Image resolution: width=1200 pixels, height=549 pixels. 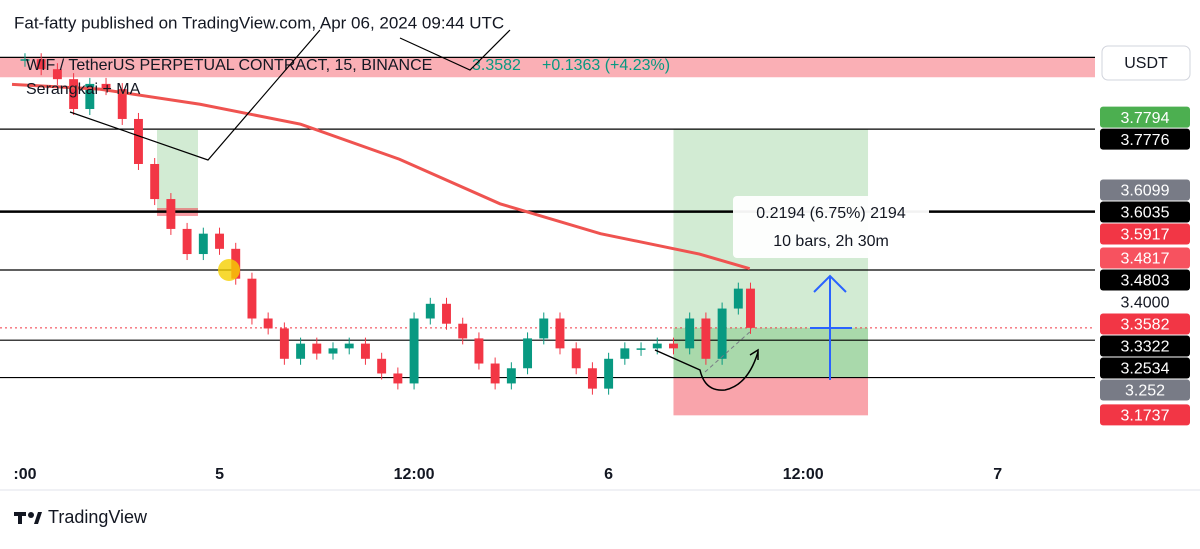 I want to click on x-tick-label: 7, so click(x=997, y=474).